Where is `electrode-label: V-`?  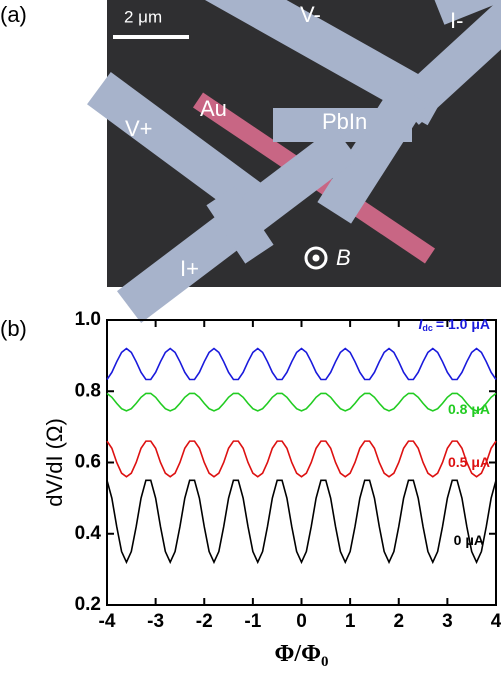
electrode-label: V- is located at coordinates (310, 14).